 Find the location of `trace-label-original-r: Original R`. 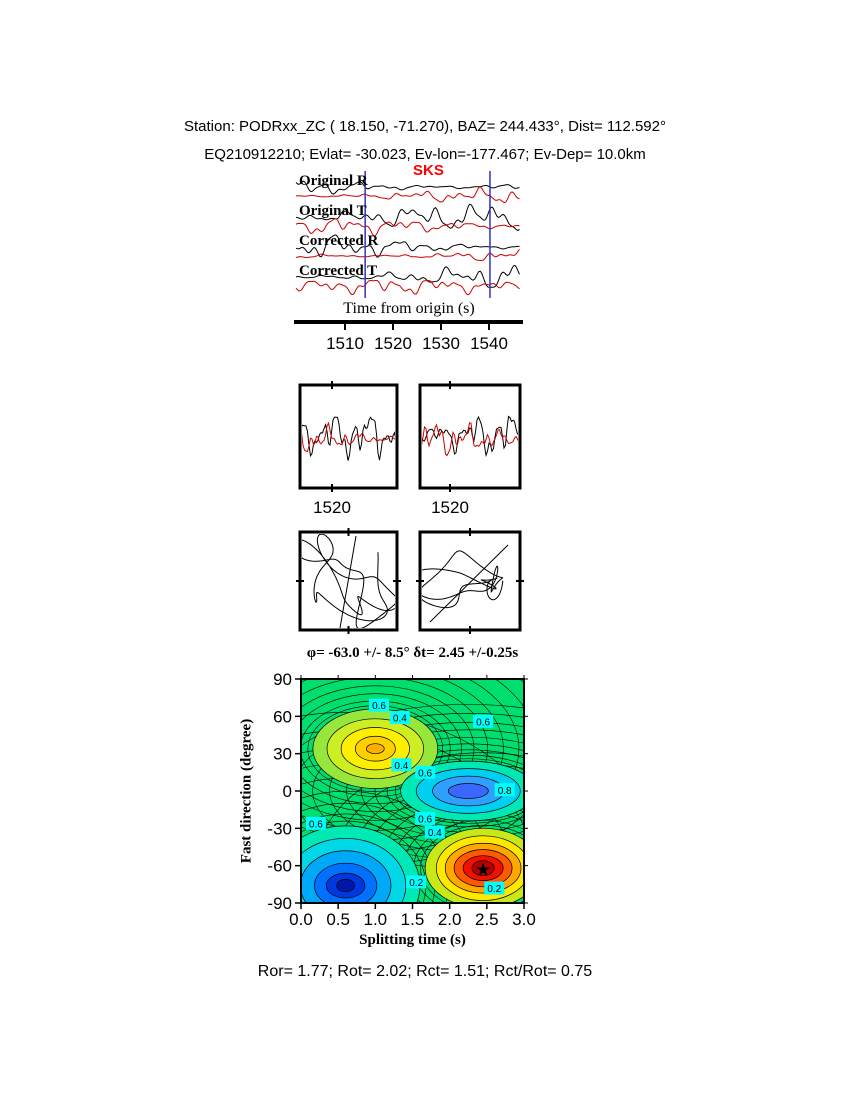

trace-label-original-r: Original R is located at coordinates (333, 181).